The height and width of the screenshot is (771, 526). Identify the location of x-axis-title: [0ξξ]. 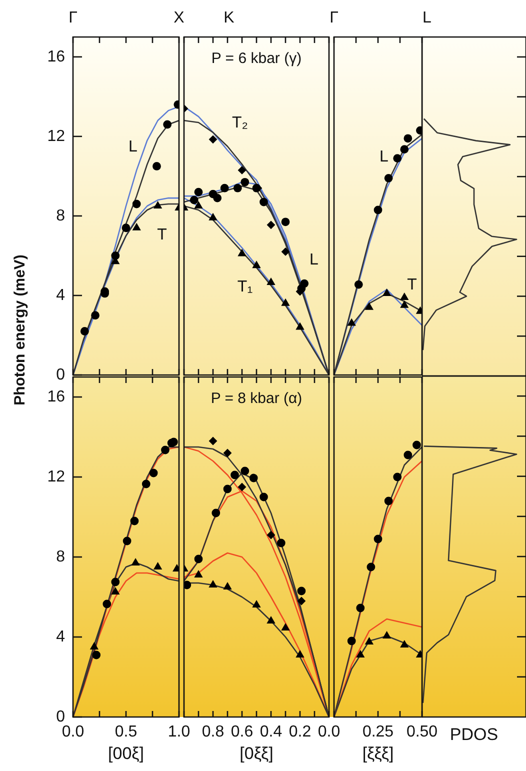
(257, 754).